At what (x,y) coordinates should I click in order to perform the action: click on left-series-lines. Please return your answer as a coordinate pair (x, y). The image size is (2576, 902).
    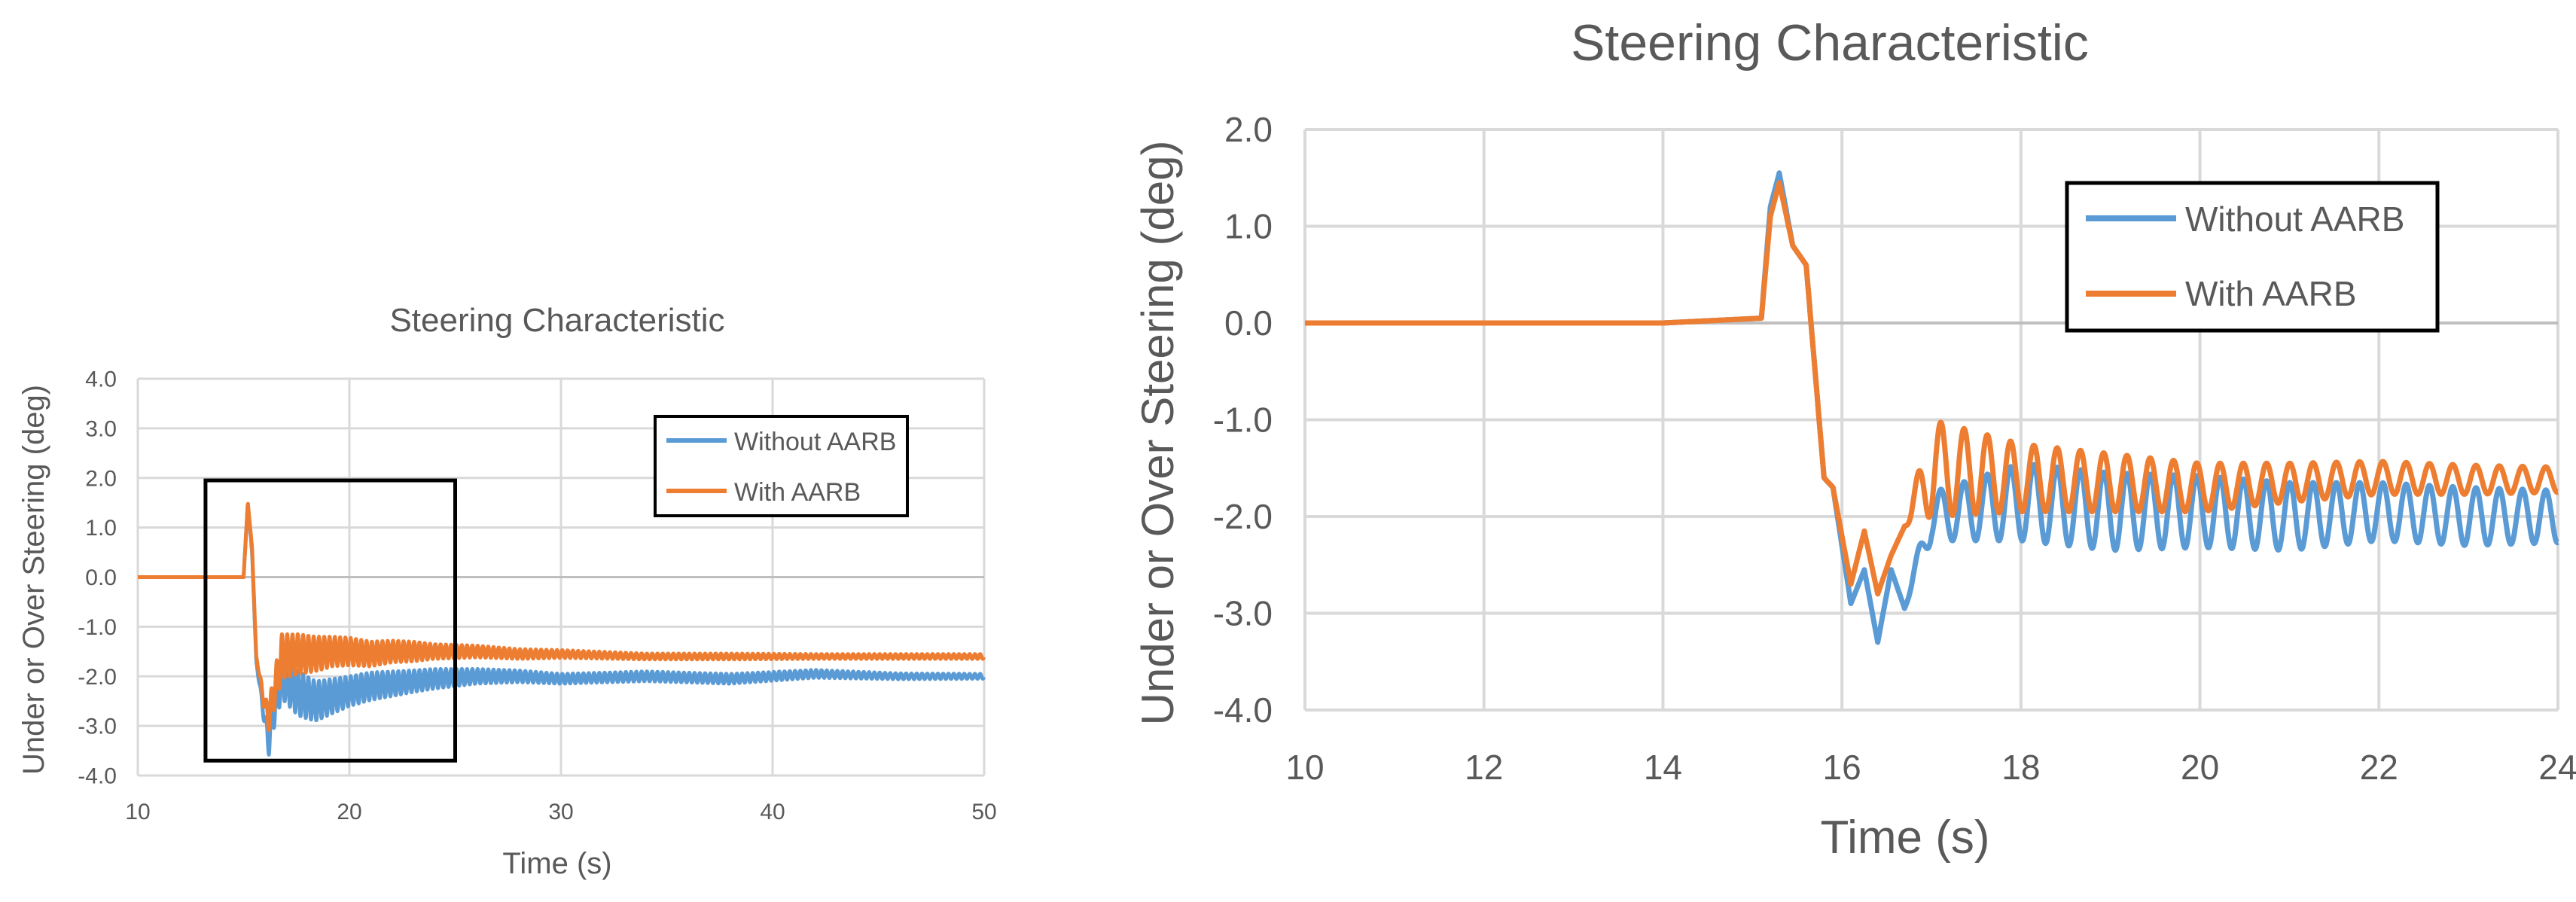
    Looking at the image, I should click on (561, 629).